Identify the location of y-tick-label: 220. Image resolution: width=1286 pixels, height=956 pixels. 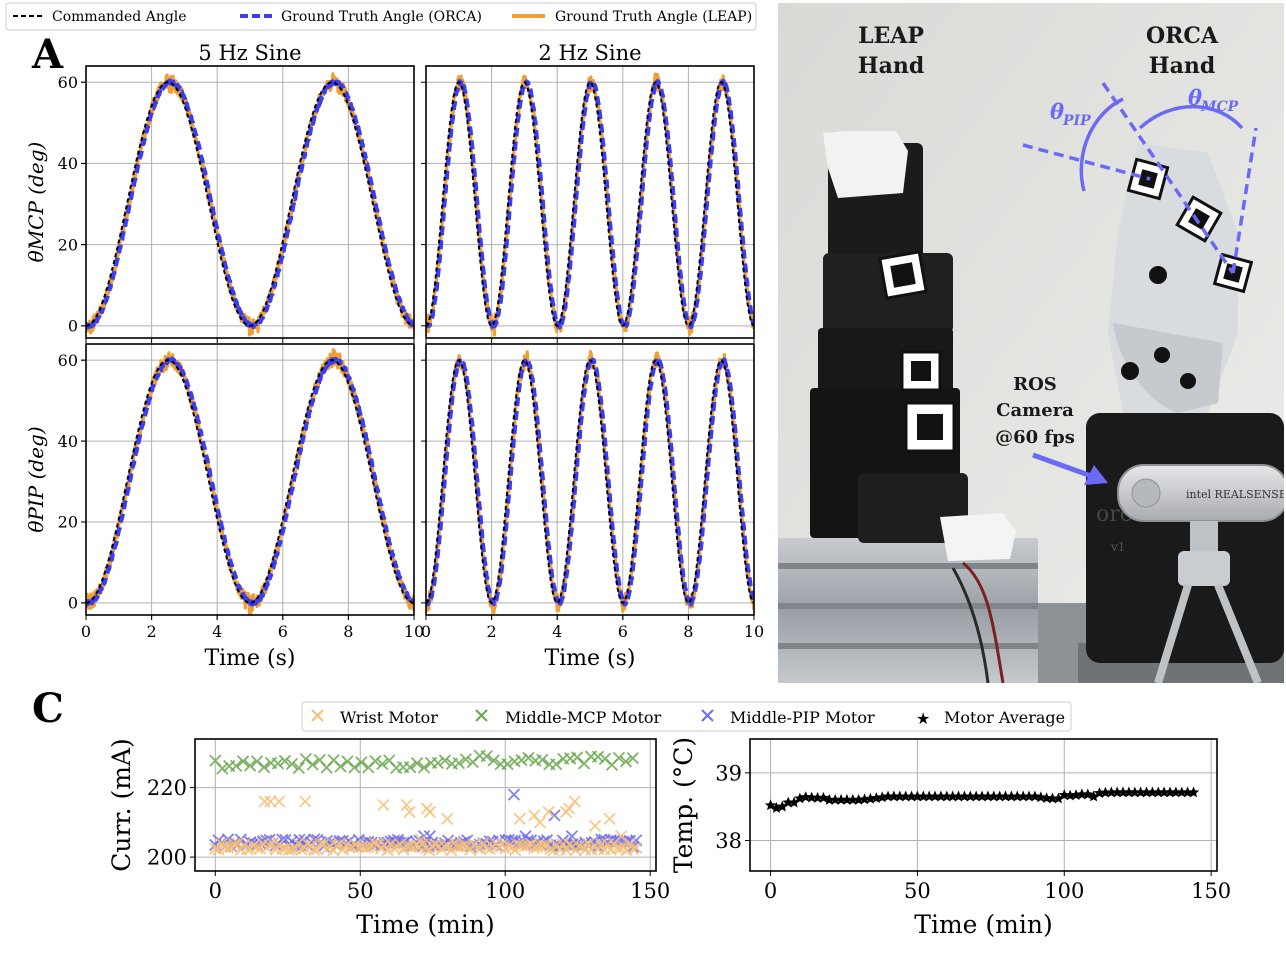
(167, 788).